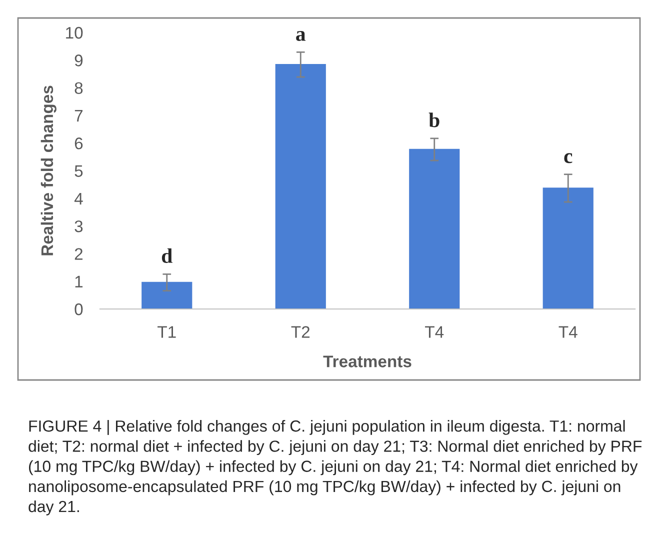  I want to click on y-tick-label: 1, so click(79, 282).